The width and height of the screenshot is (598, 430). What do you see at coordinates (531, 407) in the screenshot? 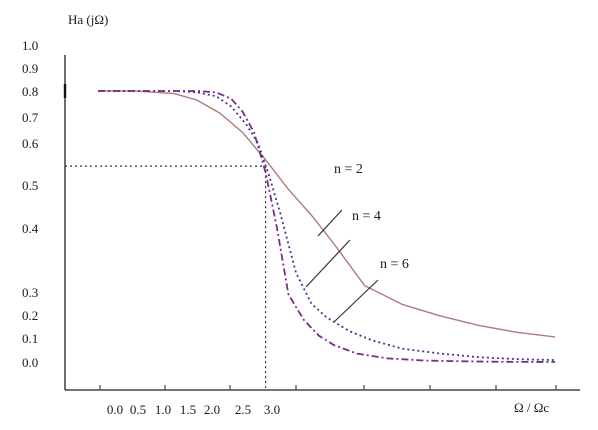
I see `x-axis-label: Ω / Ωc` at bounding box center [531, 407].